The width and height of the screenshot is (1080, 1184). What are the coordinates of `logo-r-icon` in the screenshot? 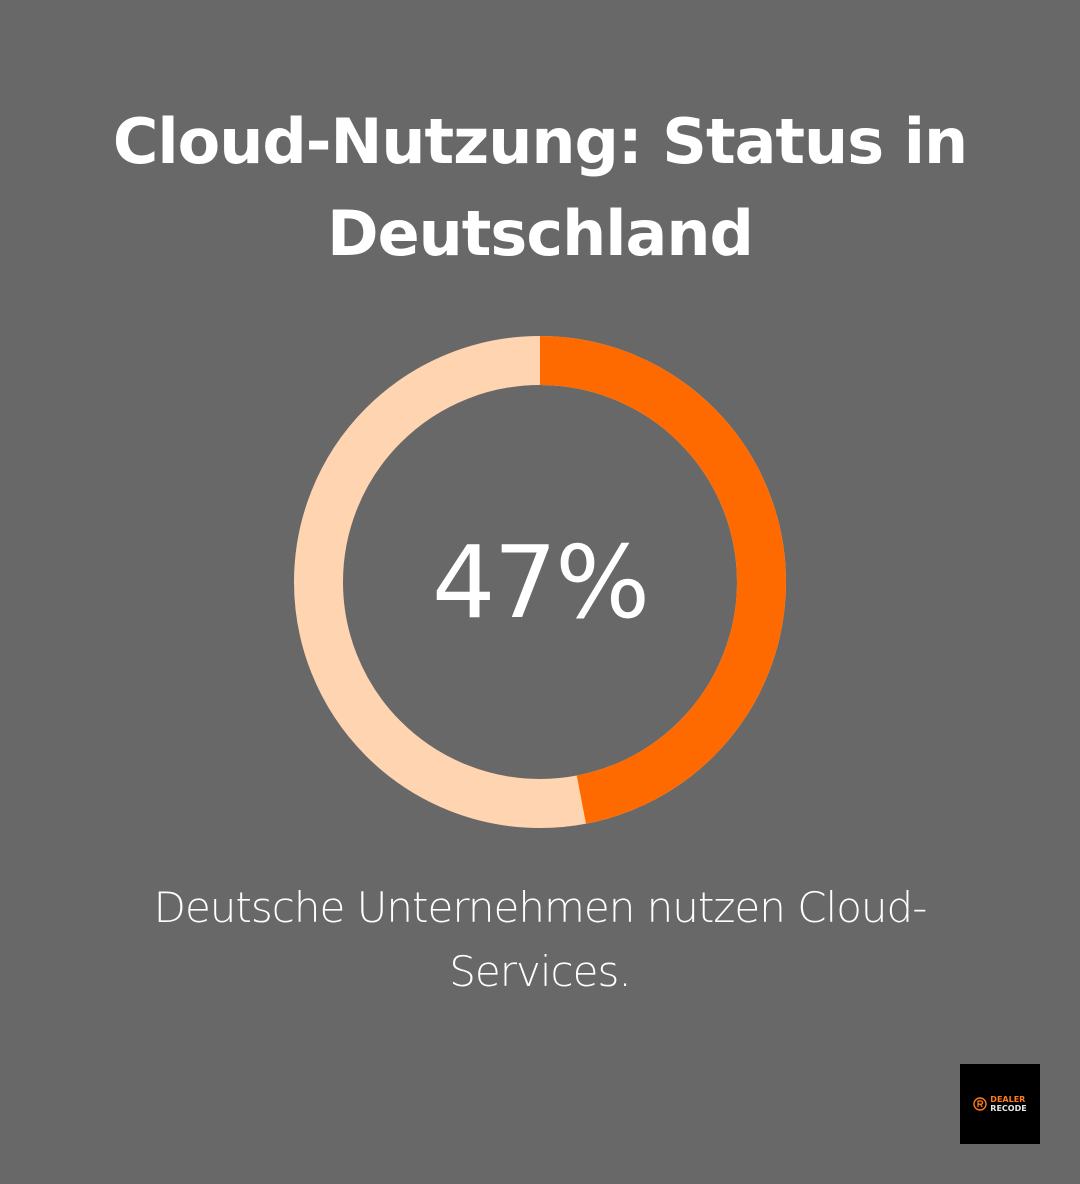 It's located at (980, 1104).